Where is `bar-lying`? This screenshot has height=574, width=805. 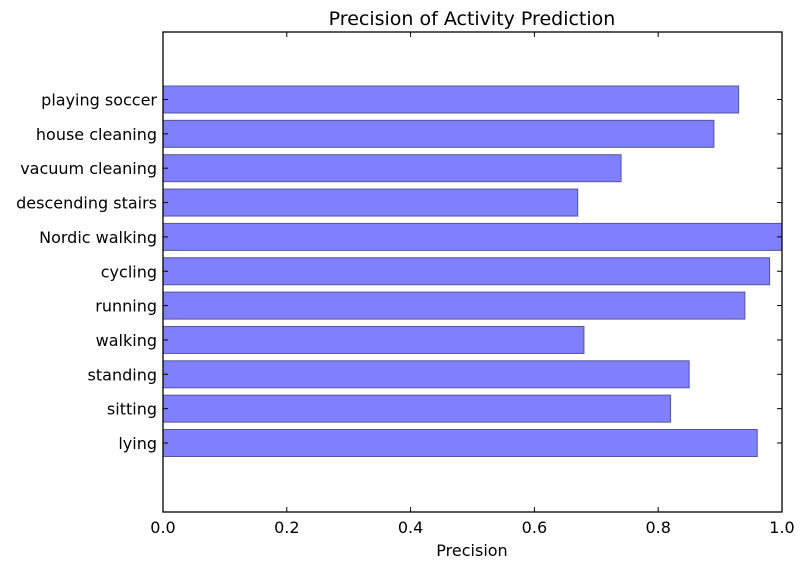 bar-lying is located at coordinates (460, 443).